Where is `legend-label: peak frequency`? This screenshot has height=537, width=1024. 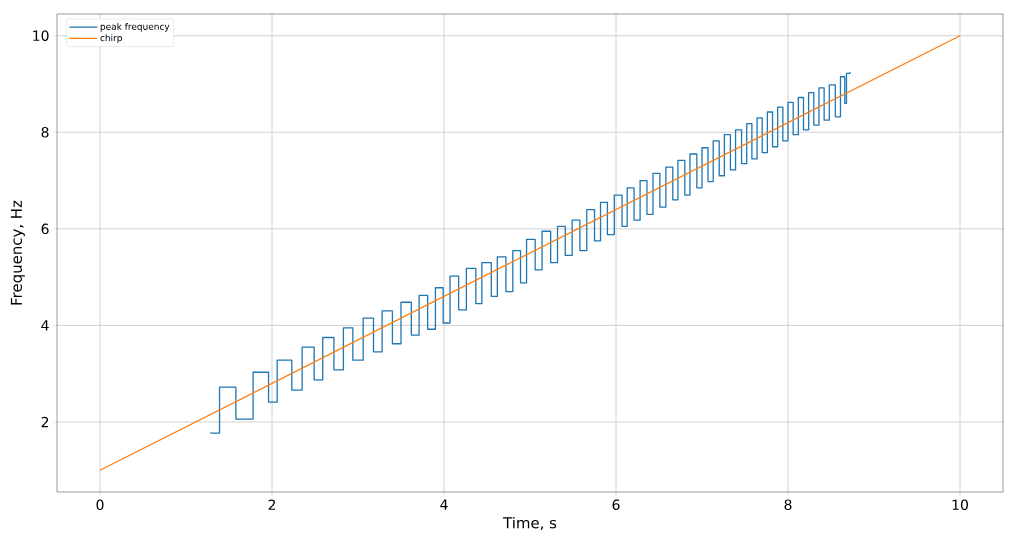
legend-label: peak frequency is located at coordinates (135, 27).